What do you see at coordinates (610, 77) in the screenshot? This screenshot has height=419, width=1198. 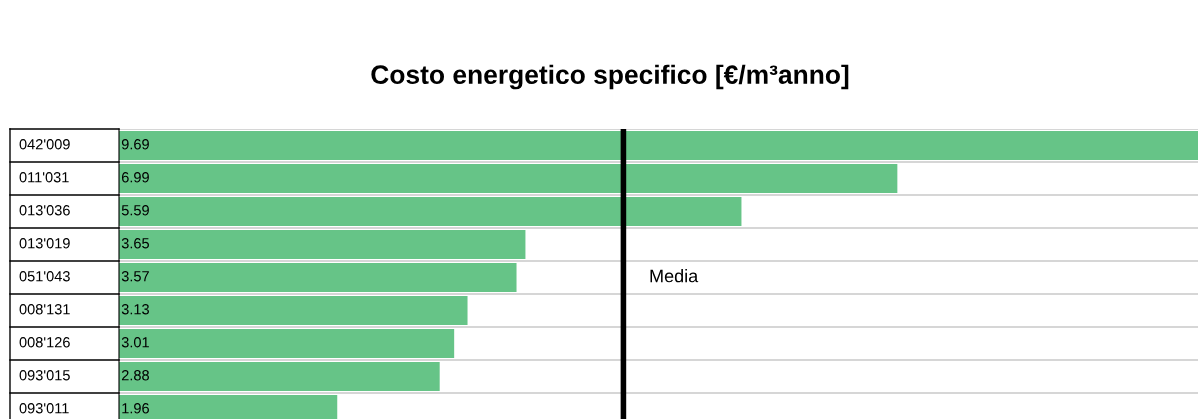 I see `chart-title: Costo energetico specifico [€/m³anno]` at bounding box center [610, 77].